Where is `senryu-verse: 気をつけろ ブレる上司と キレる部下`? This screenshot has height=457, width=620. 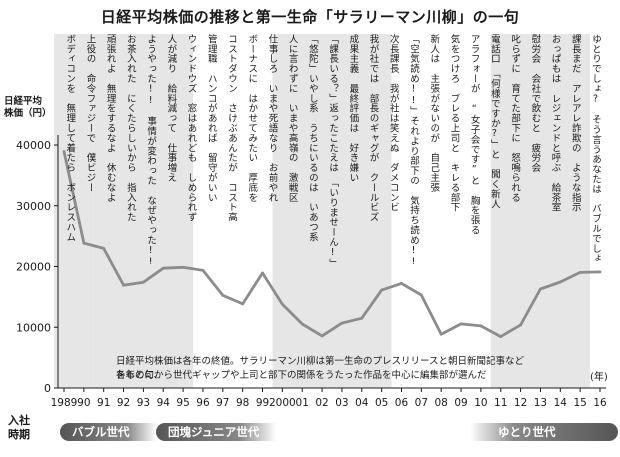 senryu-verse: 気をつけろ ブレる上司と キレる部下 is located at coordinates (454, 123).